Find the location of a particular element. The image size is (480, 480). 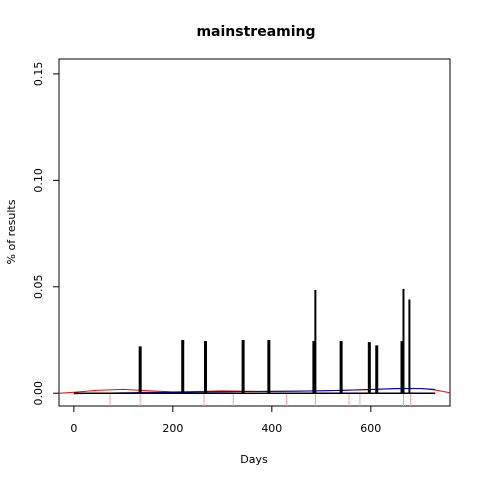

x-axis: 0 200 400 600 is located at coordinates (225, 420).